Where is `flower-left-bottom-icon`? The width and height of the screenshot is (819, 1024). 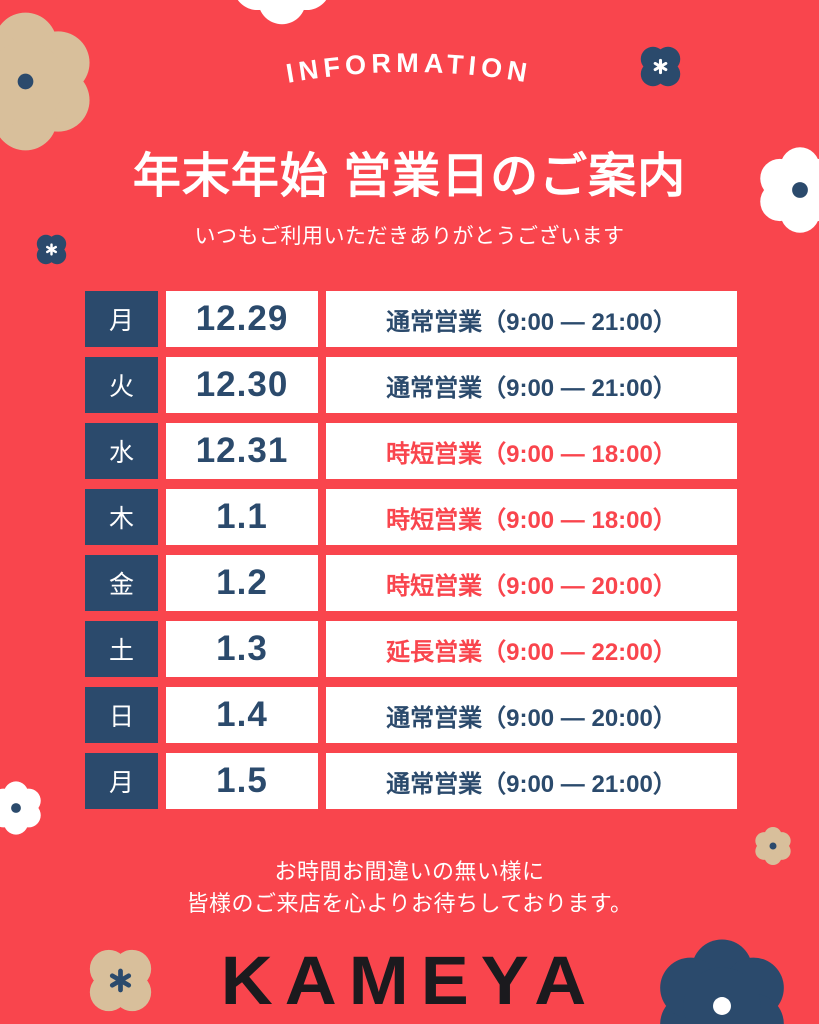 flower-left-bottom-icon is located at coordinates (20, 808).